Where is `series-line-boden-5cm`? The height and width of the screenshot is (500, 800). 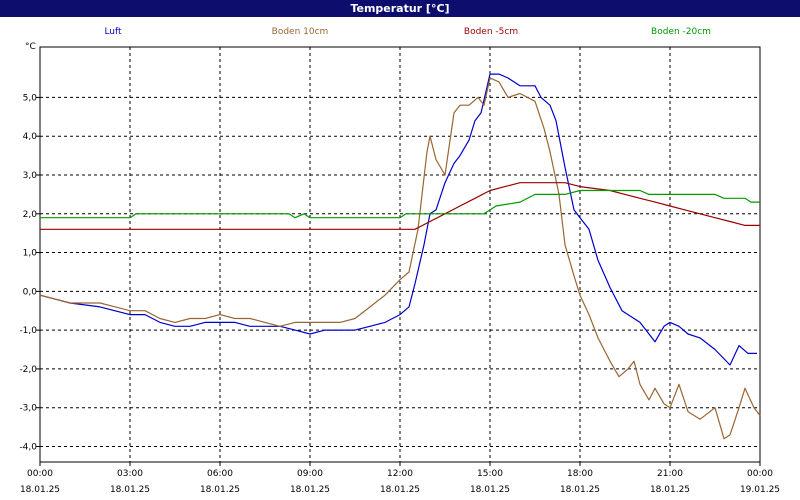
series-line-boden-5cm is located at coordinates (400, 206).